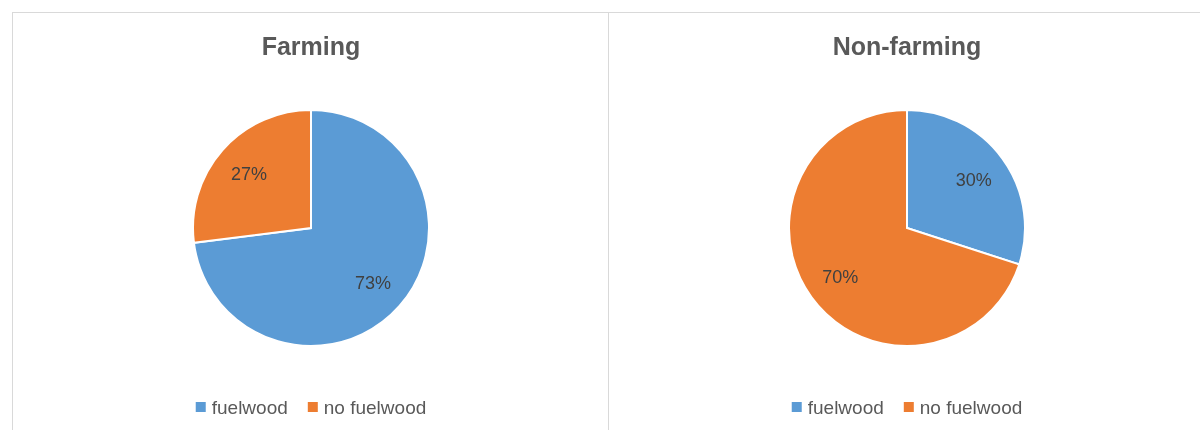 Image resolution: width=1200 pixels, height=430 pixels. Describe the element at coordinates (311, 228) in the screenshot. I see `pie-slice` at that location.